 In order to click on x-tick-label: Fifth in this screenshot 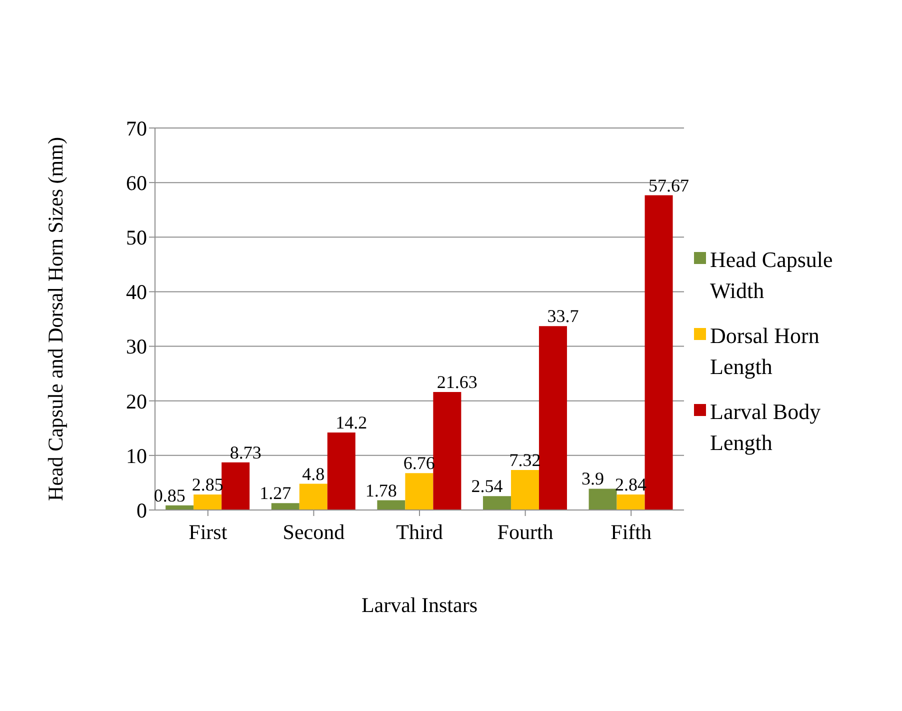, I will do `click(631, 532)`.